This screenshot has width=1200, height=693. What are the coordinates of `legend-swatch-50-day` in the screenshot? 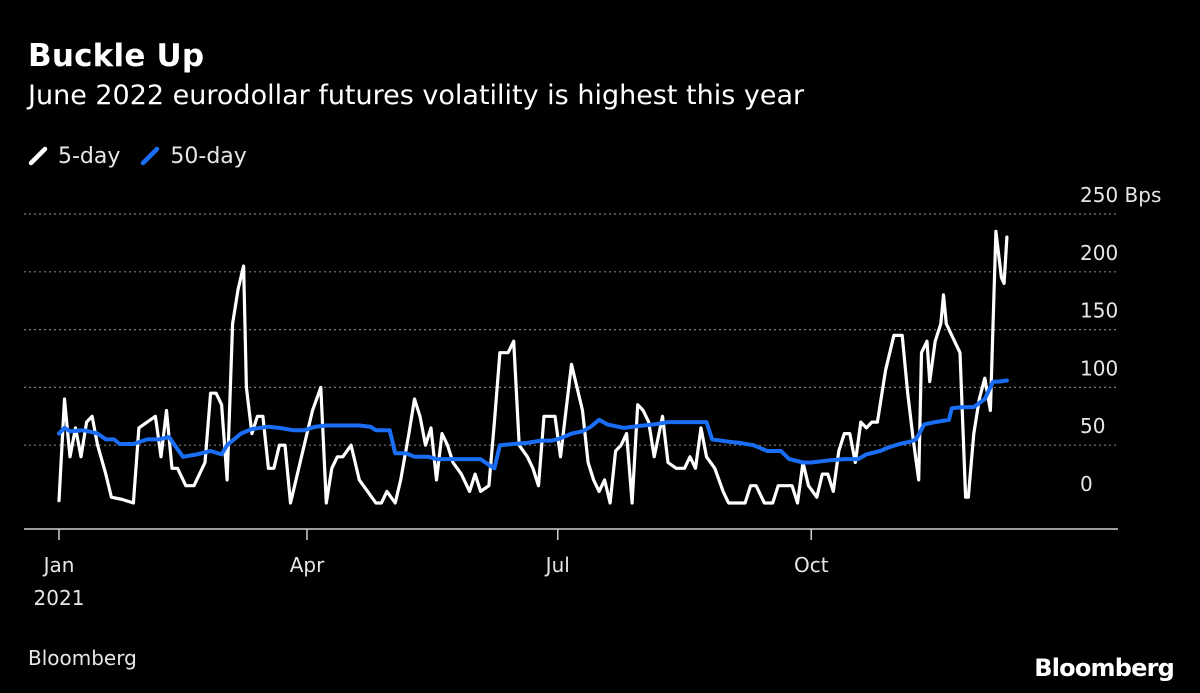 It's located at (150, 156).